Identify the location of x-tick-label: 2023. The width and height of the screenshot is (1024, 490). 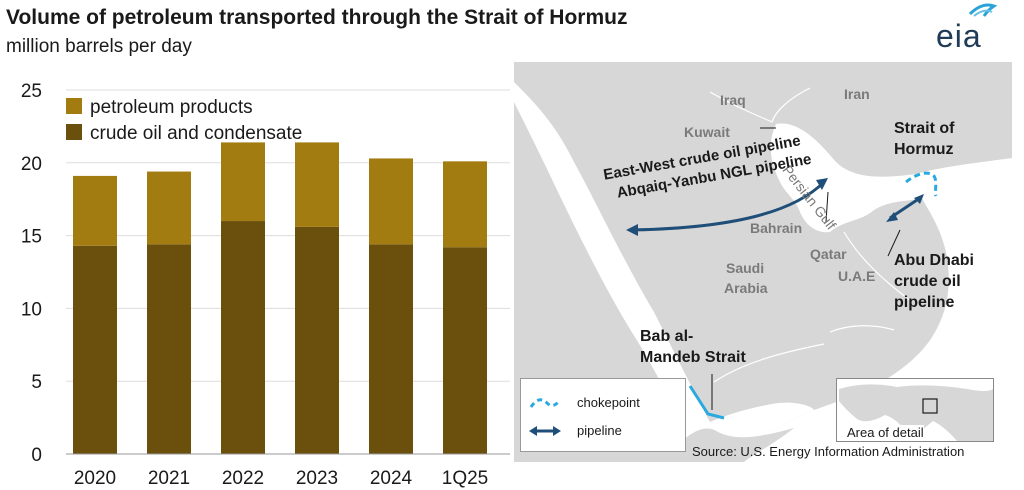
(317, 478).